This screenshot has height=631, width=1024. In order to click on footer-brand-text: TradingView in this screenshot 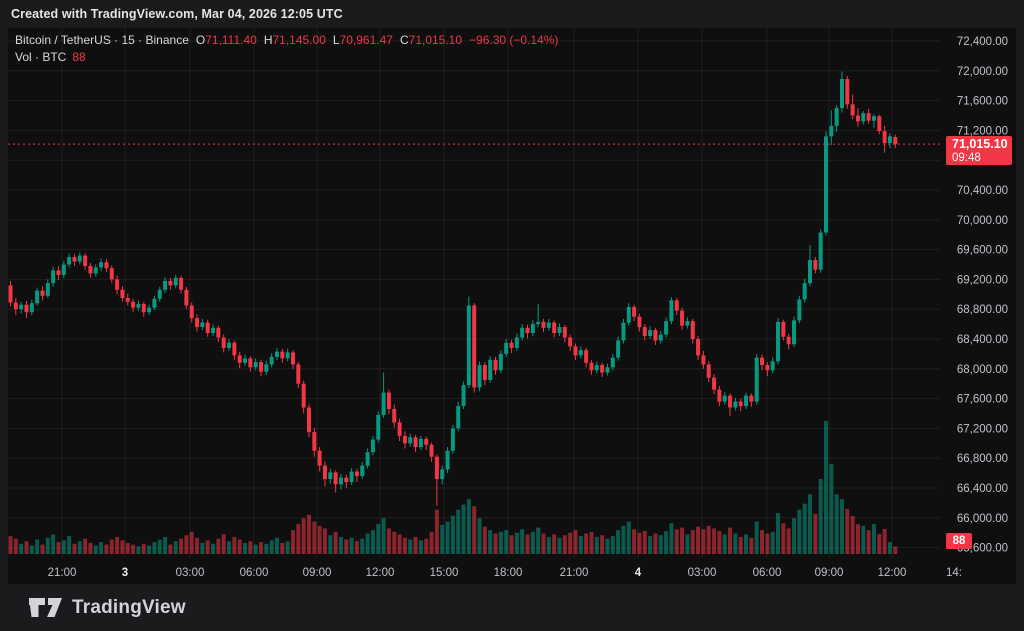, I will do `click(129, 607)`.